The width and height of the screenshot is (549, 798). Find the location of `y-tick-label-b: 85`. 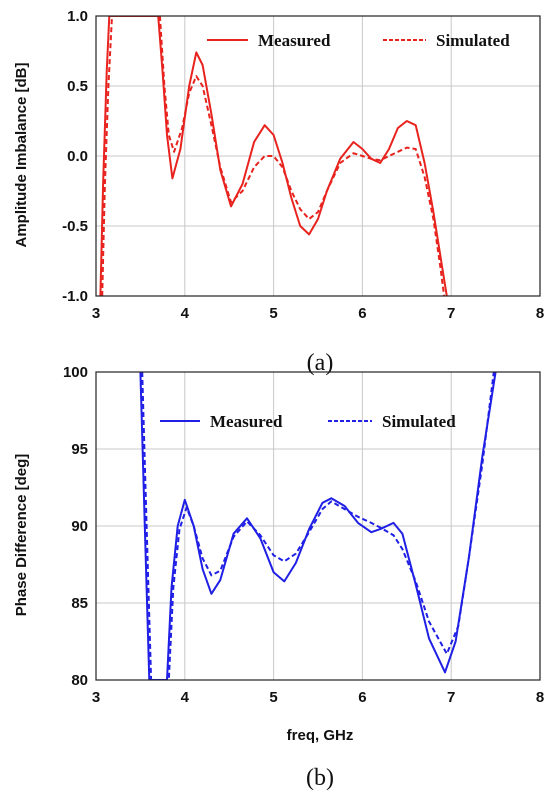

y-tick-label-b: 85 is located at coordinates (79, 603).